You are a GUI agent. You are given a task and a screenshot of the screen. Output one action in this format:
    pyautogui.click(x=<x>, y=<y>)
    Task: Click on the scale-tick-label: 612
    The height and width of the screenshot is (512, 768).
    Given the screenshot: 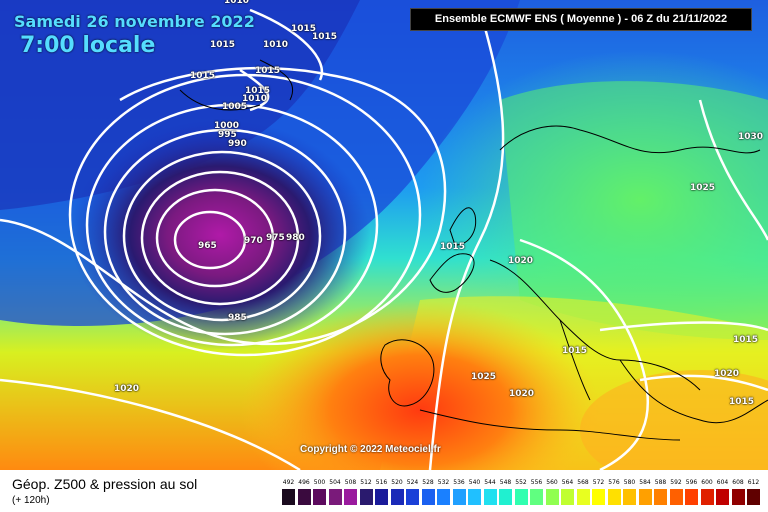 What is the action you would take?
    pyautogui.click(x=753, y=482)
    